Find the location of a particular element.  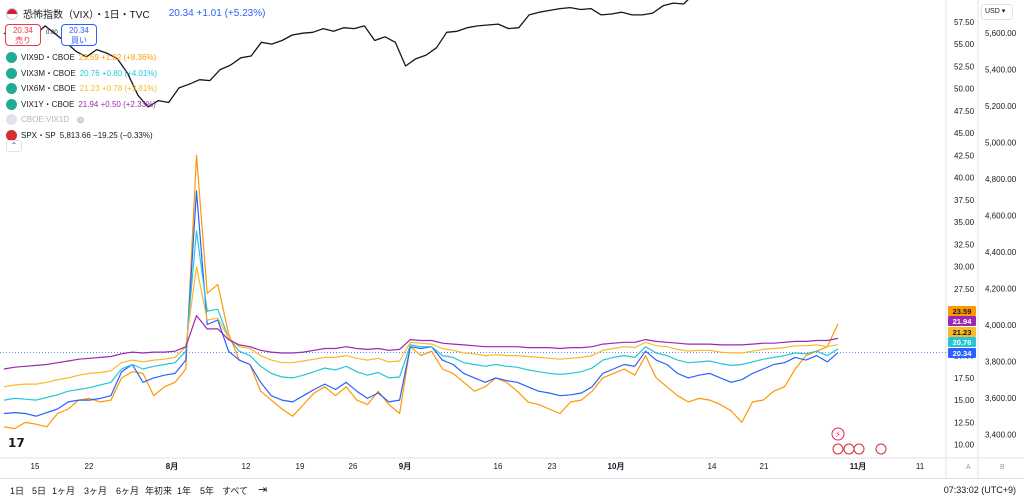

x-axis-tick: 23 is located at coordinates (552, 466).